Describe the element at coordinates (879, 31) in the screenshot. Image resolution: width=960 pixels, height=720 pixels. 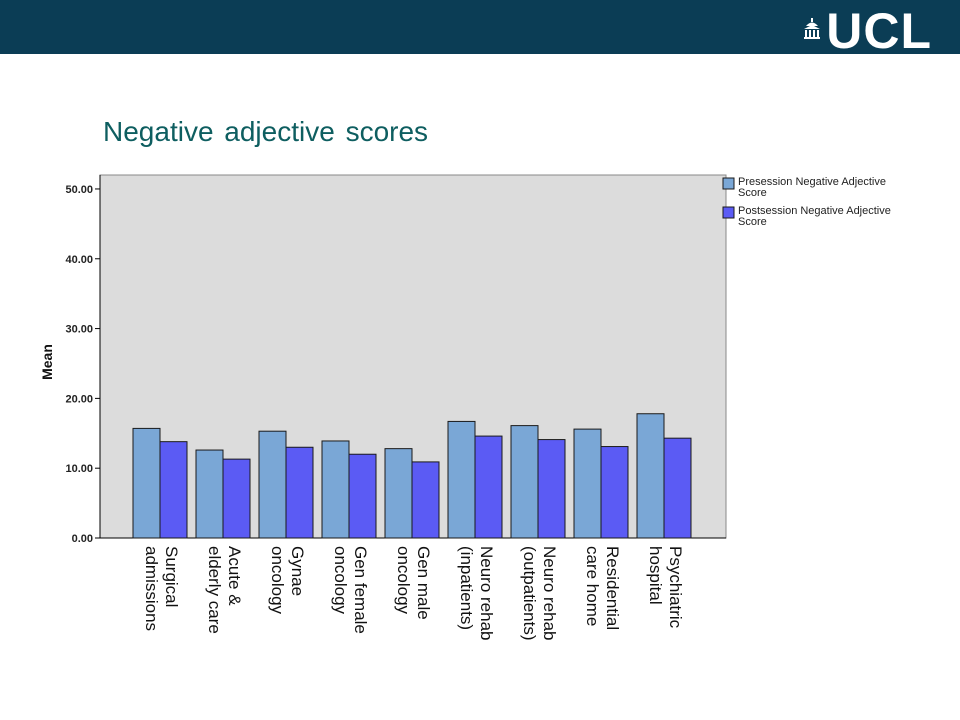
I see `logo-text: UCL` at that location.